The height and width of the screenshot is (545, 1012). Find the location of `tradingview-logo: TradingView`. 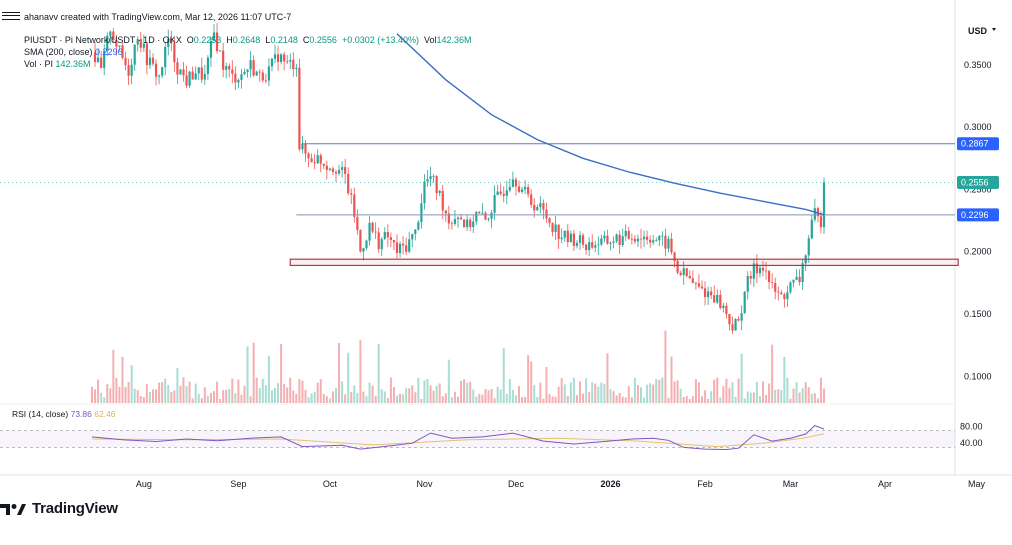

tradingview-logo: TradingView is located at coordinates (59, 508).